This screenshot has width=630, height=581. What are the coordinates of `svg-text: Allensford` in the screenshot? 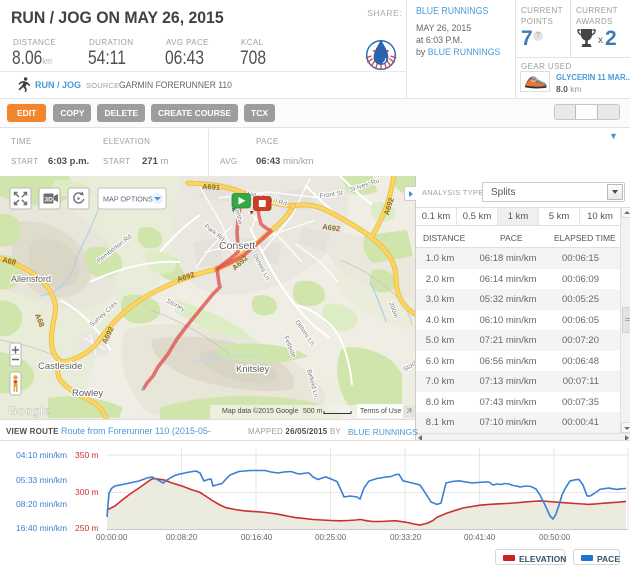 It's located at (31, 279).